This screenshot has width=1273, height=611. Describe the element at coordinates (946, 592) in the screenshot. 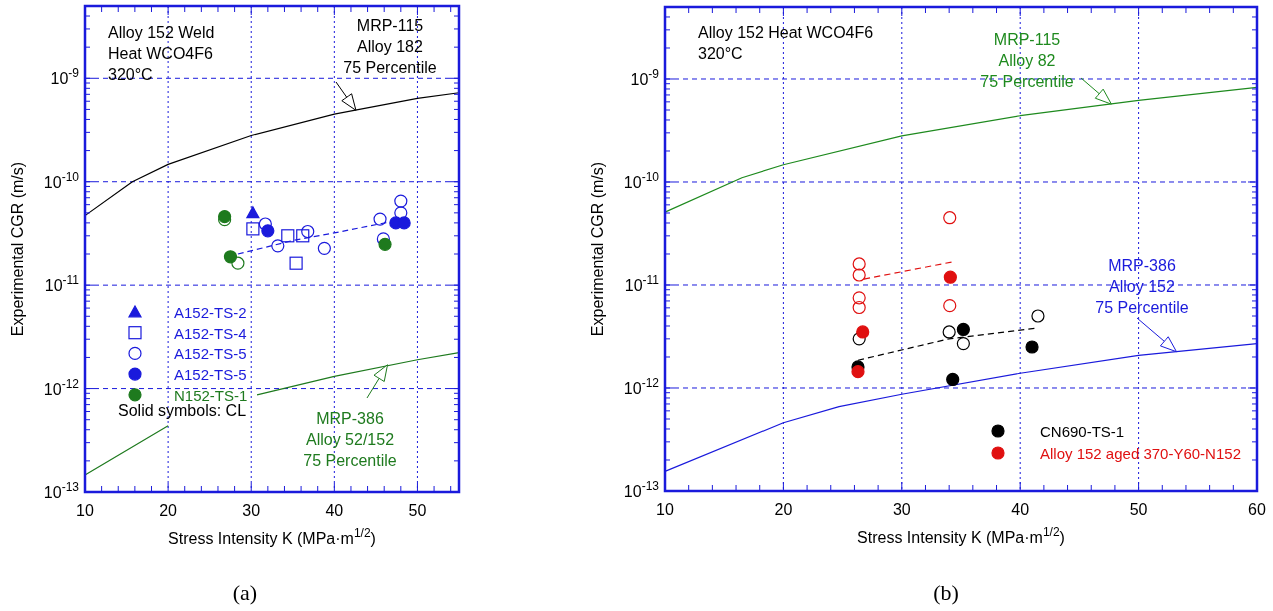

I see `text: (b)` at that location.